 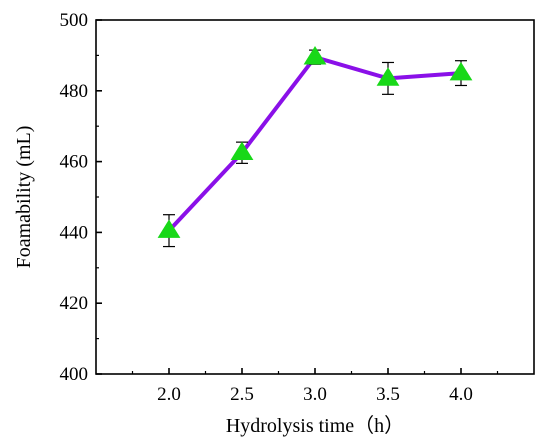 I want to click on x-axis-label: Hydrolysis time（h）, so click(x=315, y=425).